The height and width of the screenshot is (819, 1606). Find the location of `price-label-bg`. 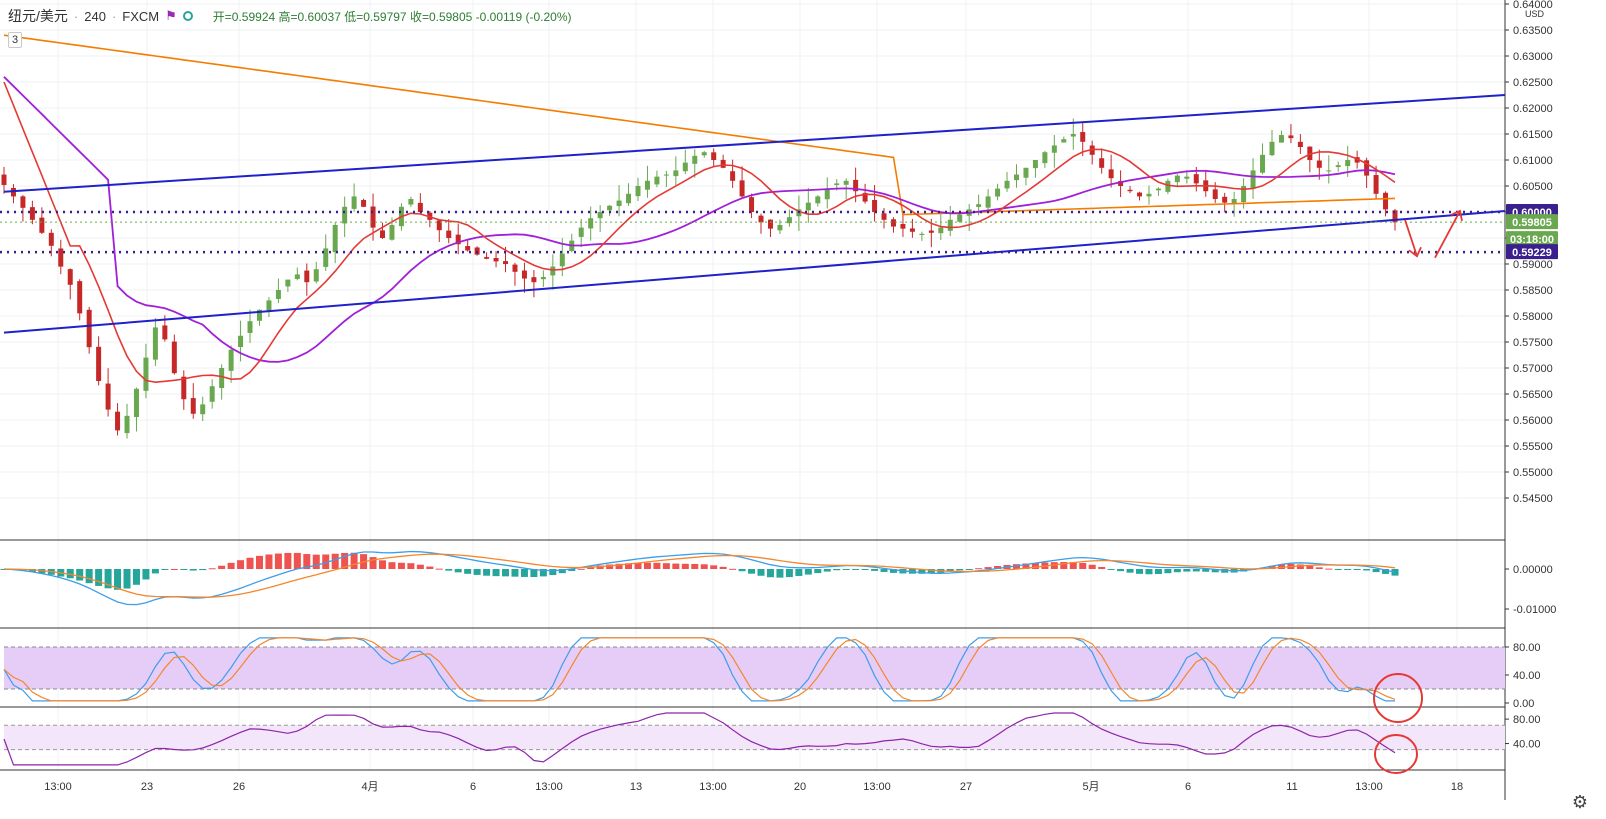

price-label-bg is located at coordinates (1532, 239).